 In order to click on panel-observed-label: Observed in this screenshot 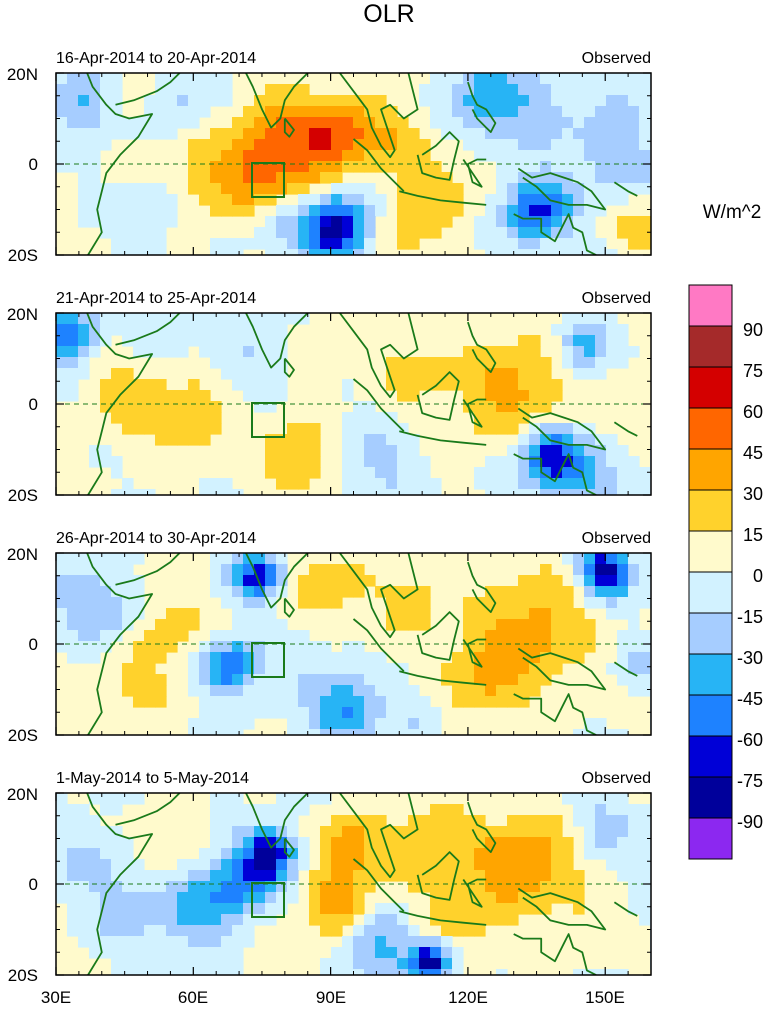, I will do `click(616, 298)`.